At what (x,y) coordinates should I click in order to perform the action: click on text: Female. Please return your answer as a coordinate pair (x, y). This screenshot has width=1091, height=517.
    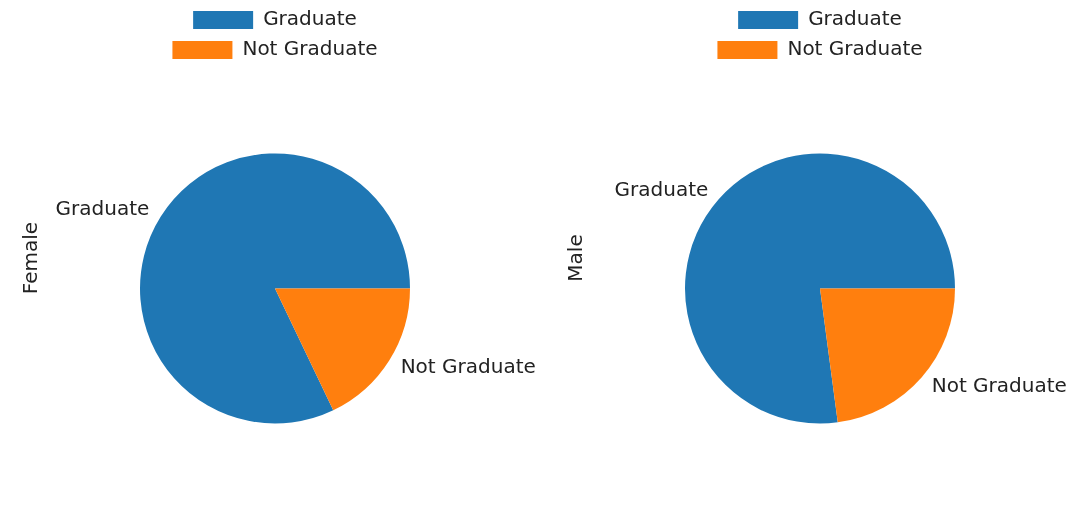
    Looking at the image, I should click on (30, 258).